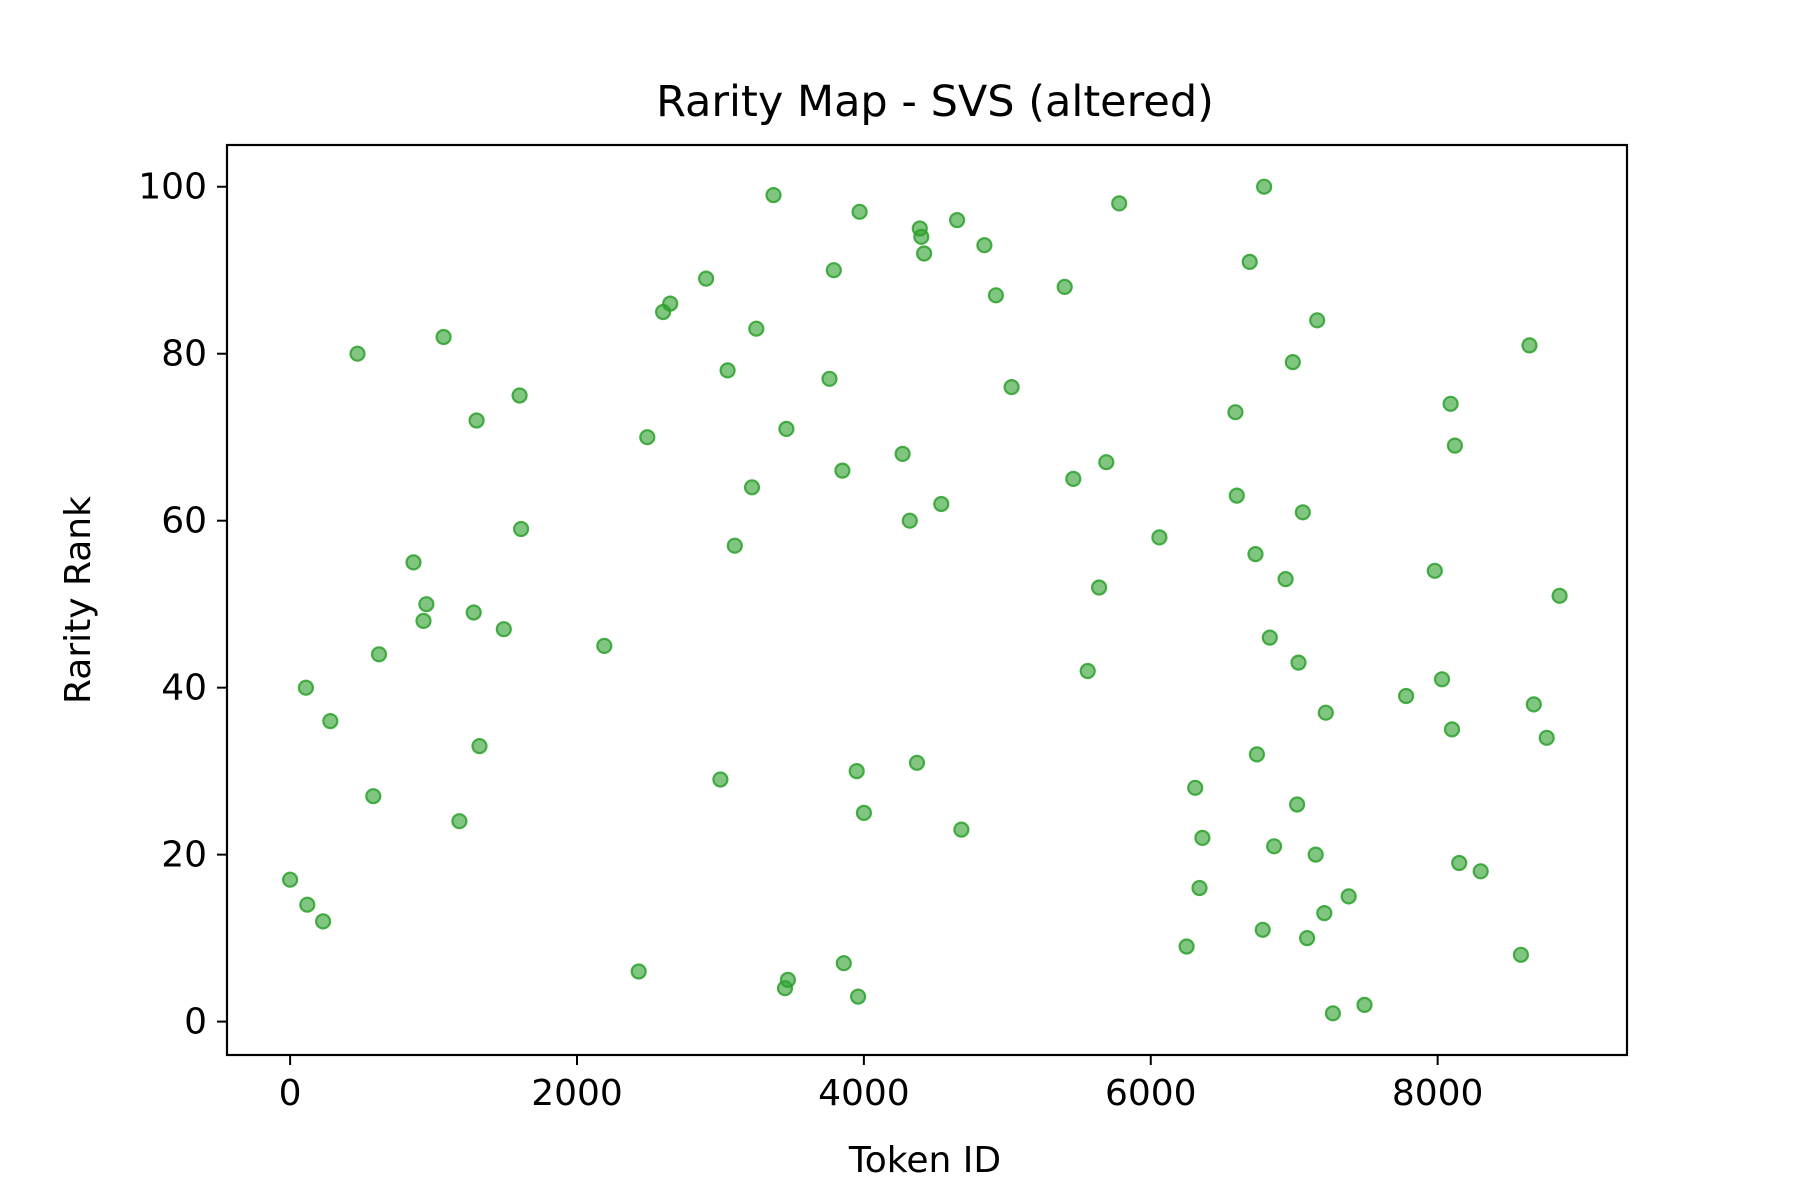 The height and width of the screenshot is (1200, 1800). What do you see at coordinates (1151, 1093) in the screenshot?
I see `x-tick-label: 6000` at bounding box center [1151, 1093].